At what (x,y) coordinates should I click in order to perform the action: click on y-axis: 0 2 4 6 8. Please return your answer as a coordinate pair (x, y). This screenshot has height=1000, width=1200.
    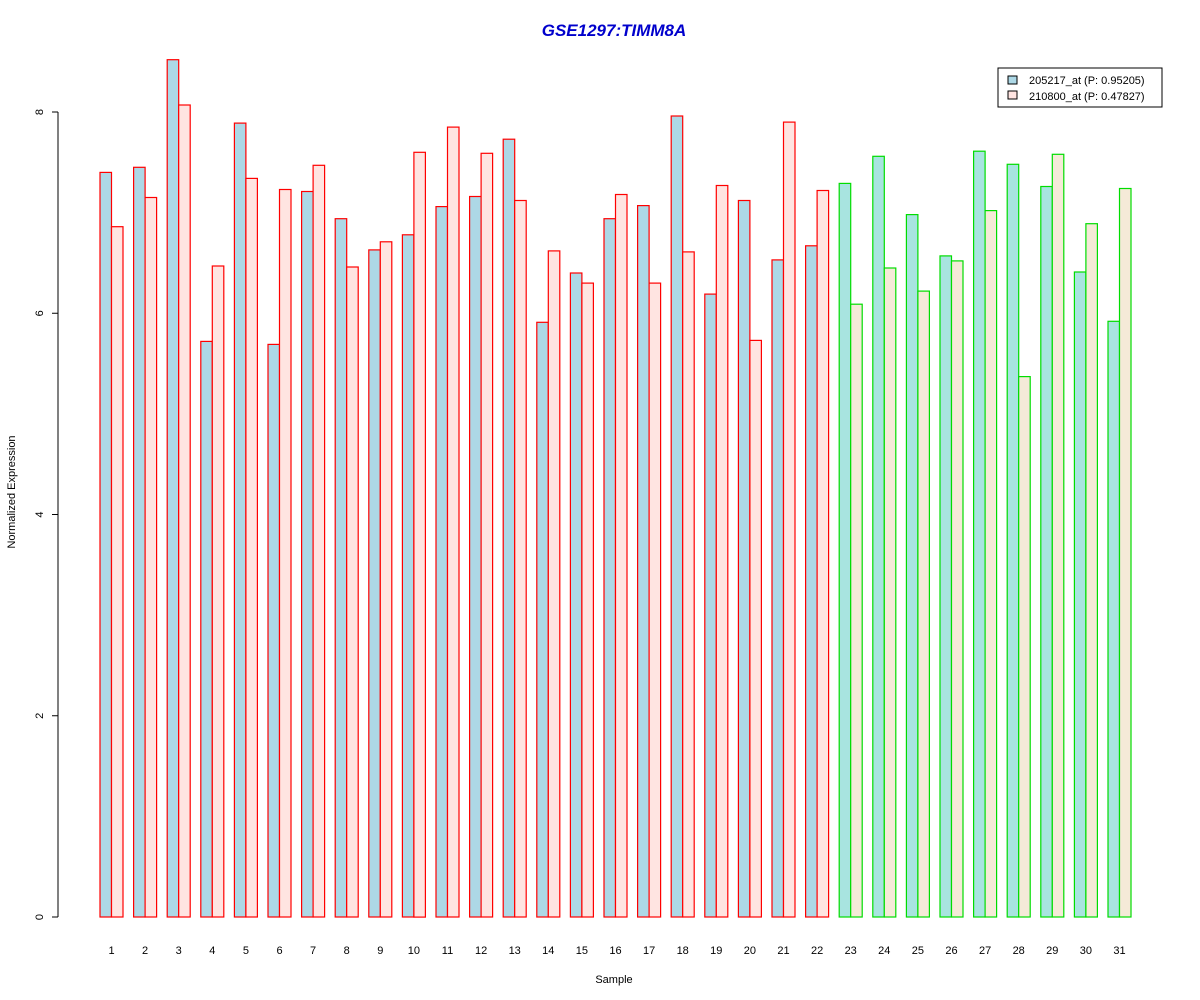
    Looking at the image, I should click on (46, 514).